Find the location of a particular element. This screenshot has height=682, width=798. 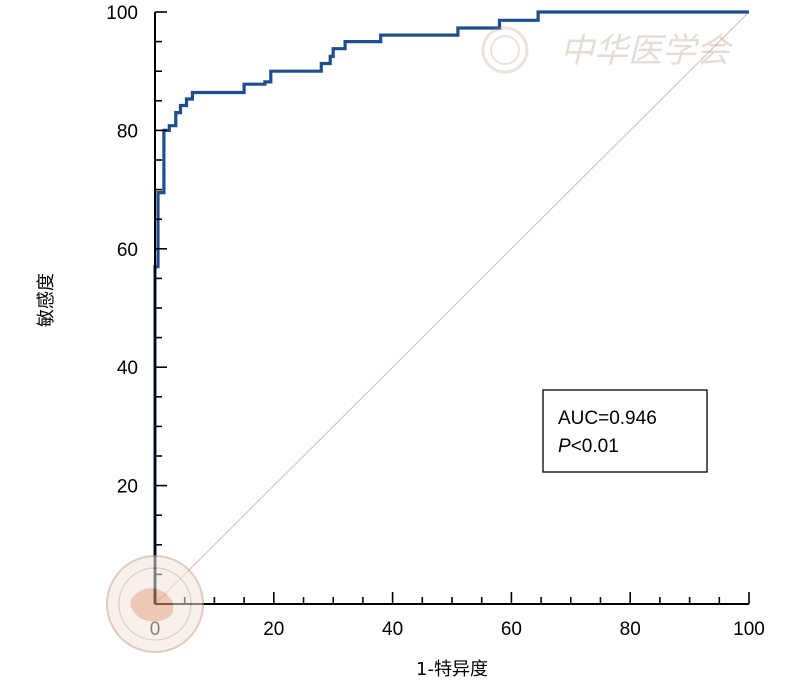

x-tick-label: 80 is located at coordinates (630, 629).